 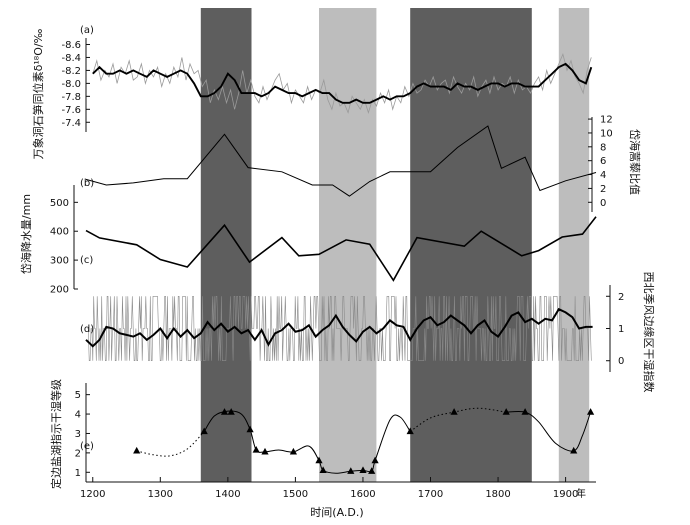 I want to click on panel-d-tick-label-0: 0, so click(x=621, y=361).